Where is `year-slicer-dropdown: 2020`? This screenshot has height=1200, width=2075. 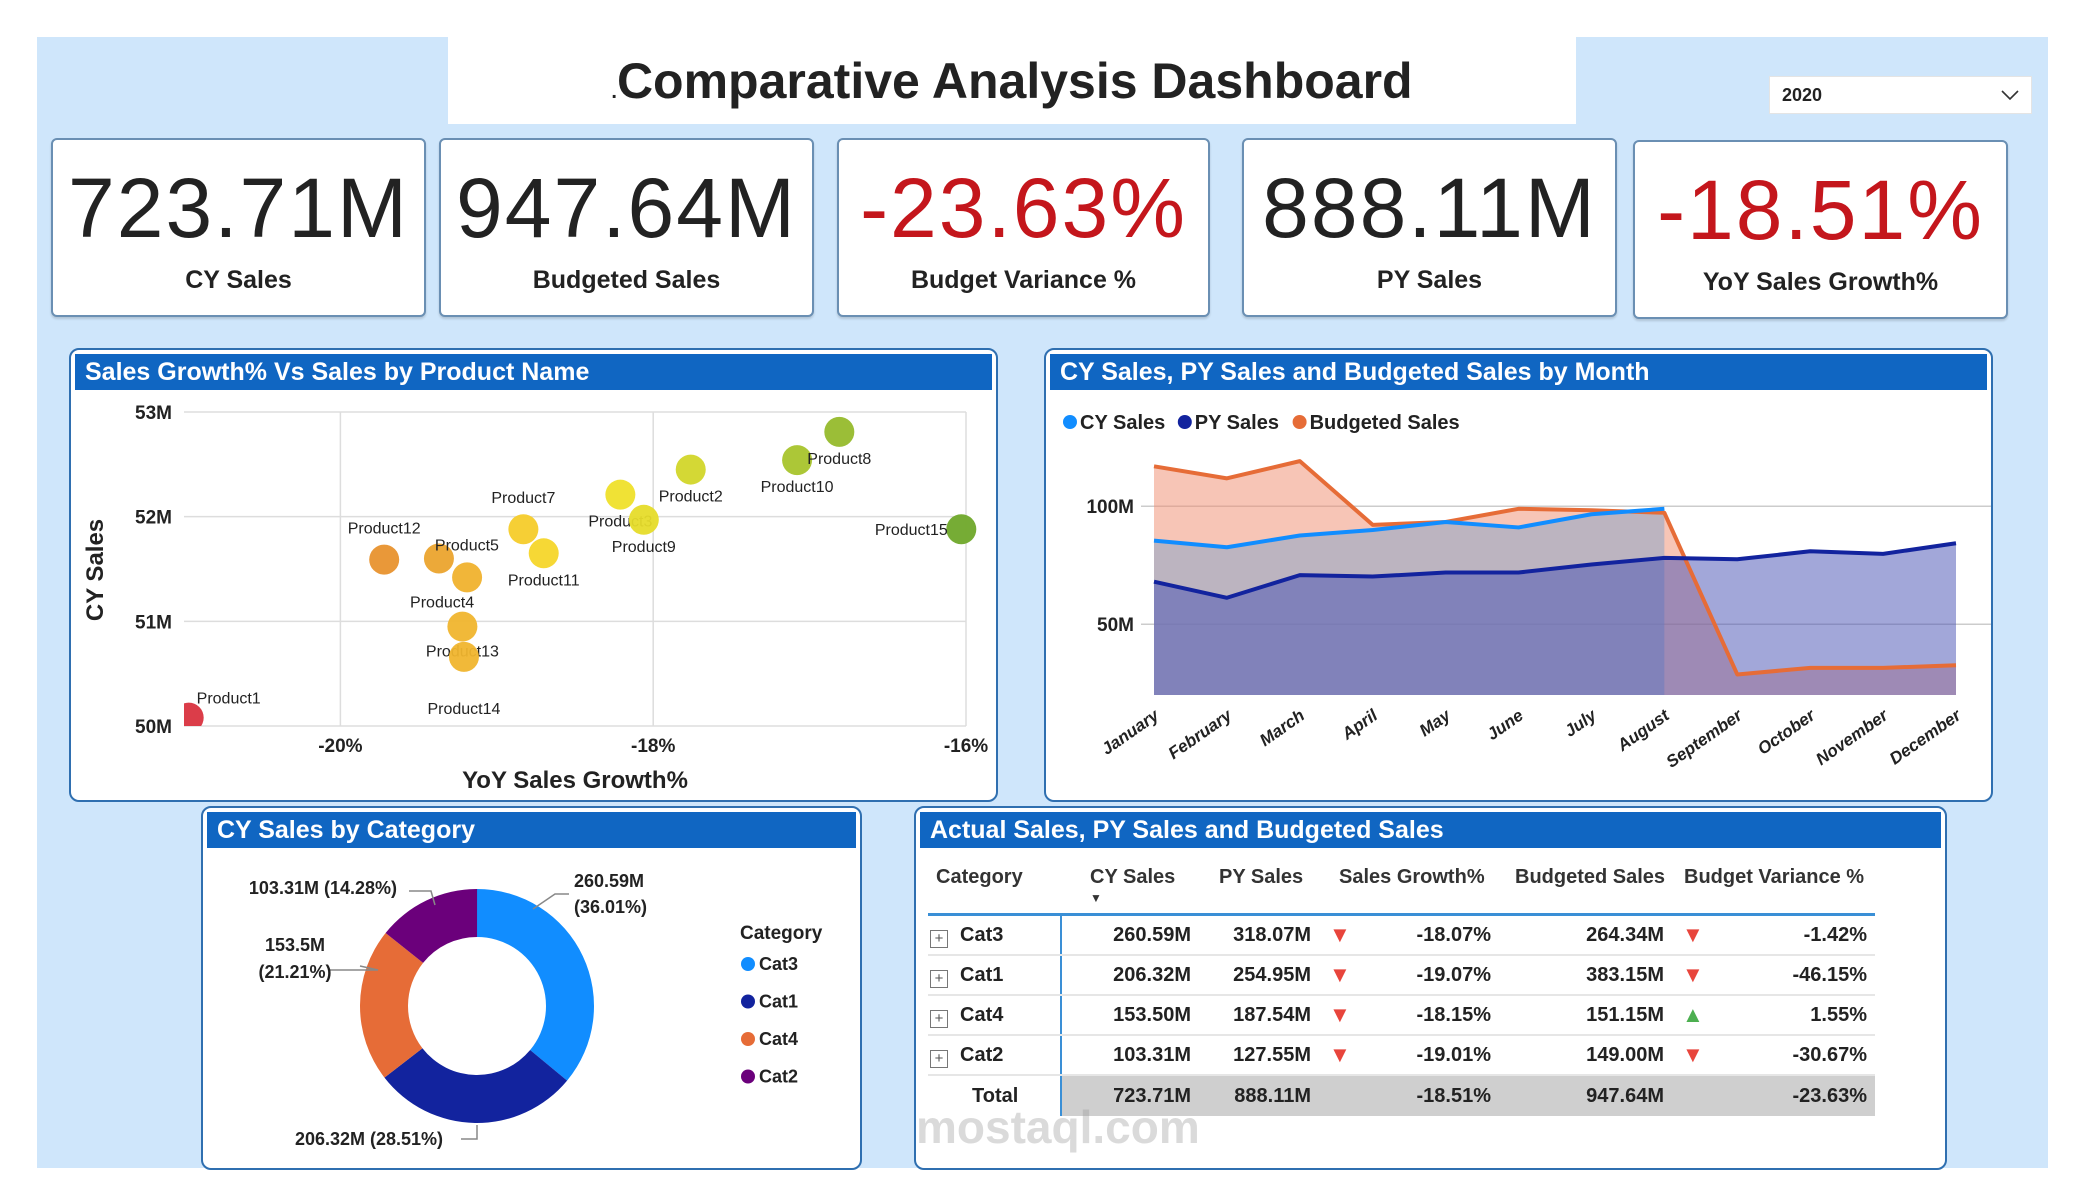
year-slicer-dropdown: 2020 is located at coordinates (1900, 95).